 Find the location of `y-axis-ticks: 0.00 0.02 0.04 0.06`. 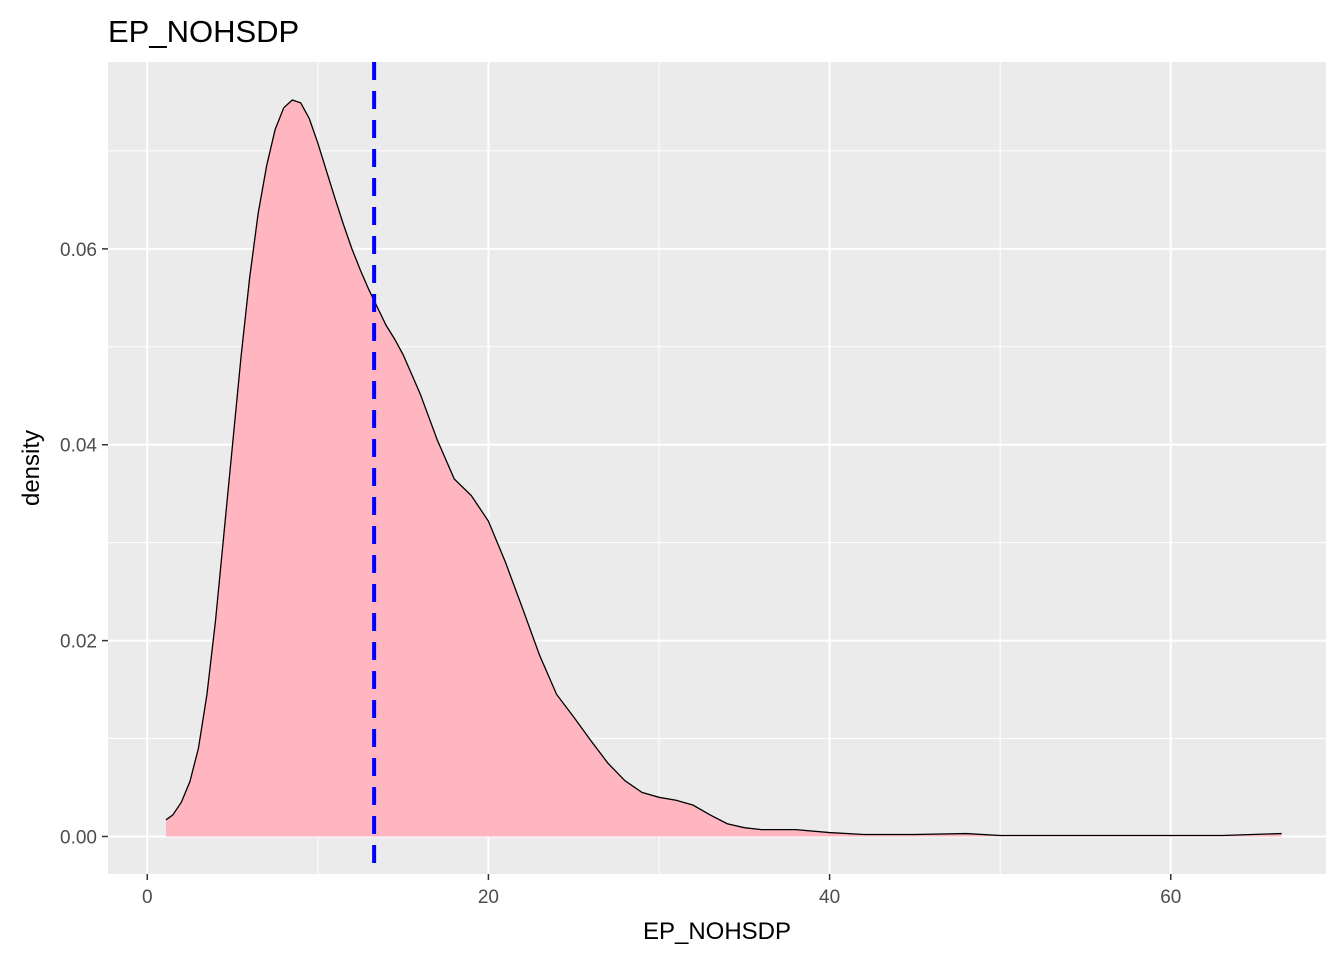

y-axis-ticks: 0.00 0.02 0.04 0.06 is located at coordinates (84, 544).